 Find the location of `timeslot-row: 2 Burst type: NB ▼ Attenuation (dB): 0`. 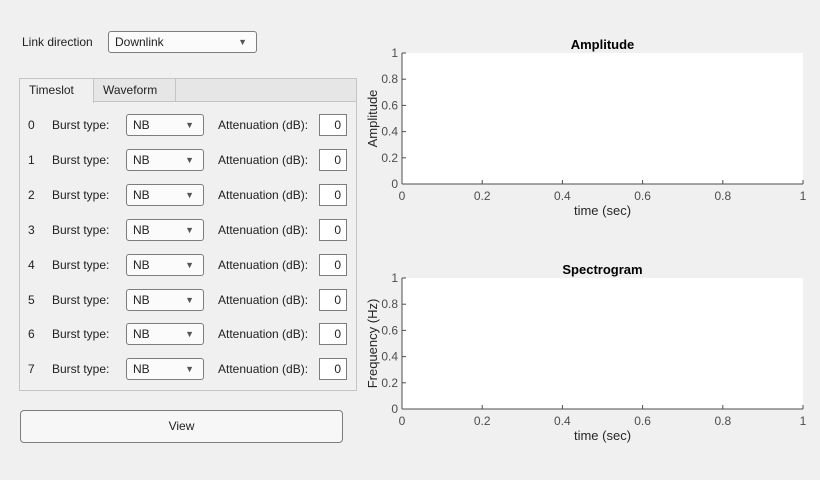

timeslot-row: 2 Burst type: NB ▼ Attenuation (dB): 0 is located at coordinates (188, 195).